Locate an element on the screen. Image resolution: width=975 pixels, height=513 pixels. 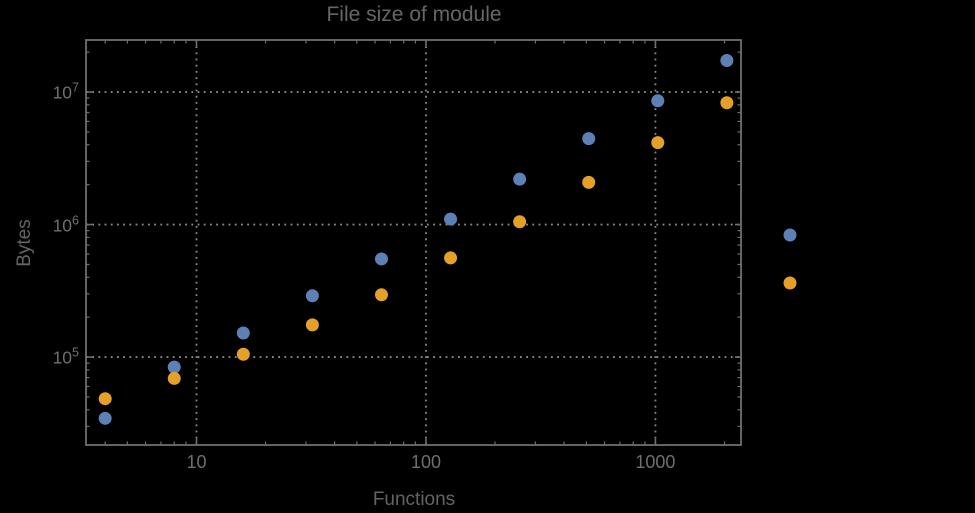
y-tick-label: 10⁷ is located at coordinates (65, 91).